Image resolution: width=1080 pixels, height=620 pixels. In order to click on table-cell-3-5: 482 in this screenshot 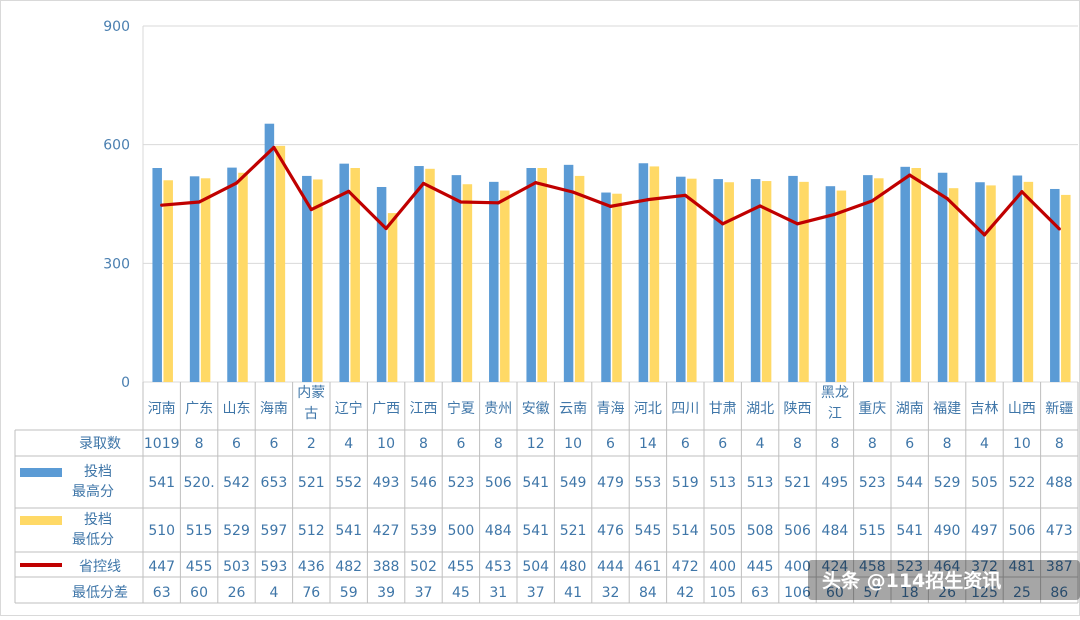, I will do `click(348, 567)`.